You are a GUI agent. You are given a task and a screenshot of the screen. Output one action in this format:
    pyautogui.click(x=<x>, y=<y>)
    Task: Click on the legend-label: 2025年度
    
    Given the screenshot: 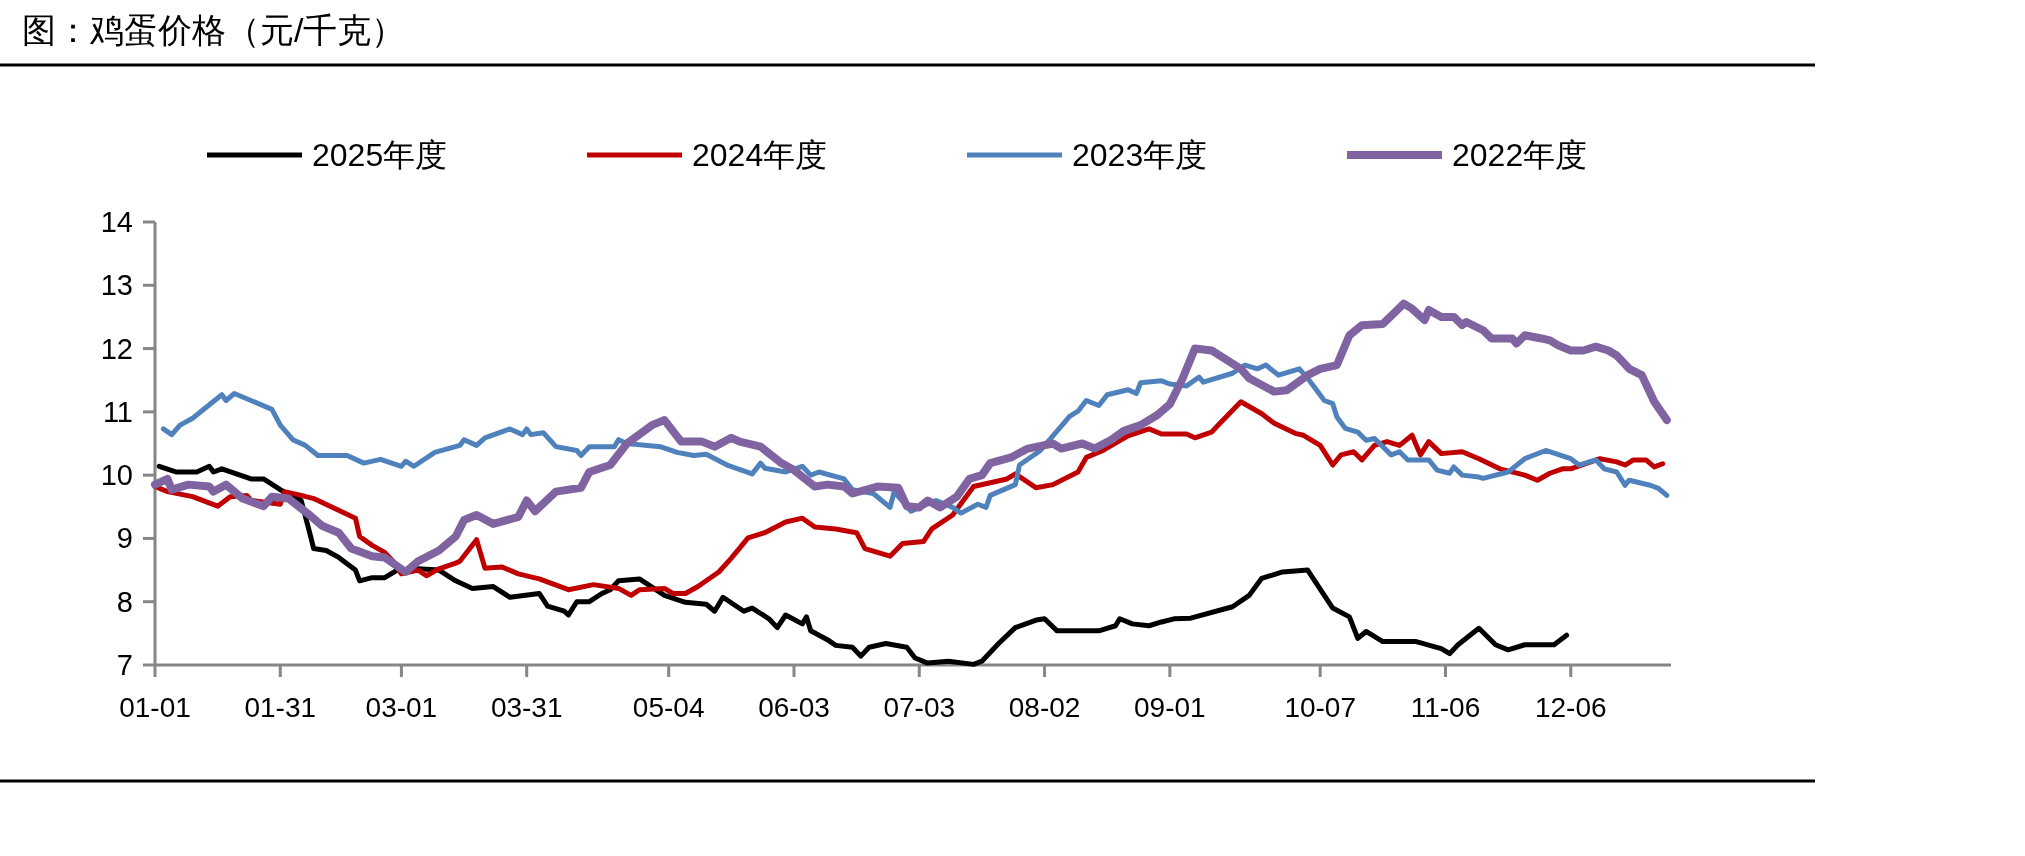 What is the action you would take?
    pyautogui.click(x=380, y=155)
    